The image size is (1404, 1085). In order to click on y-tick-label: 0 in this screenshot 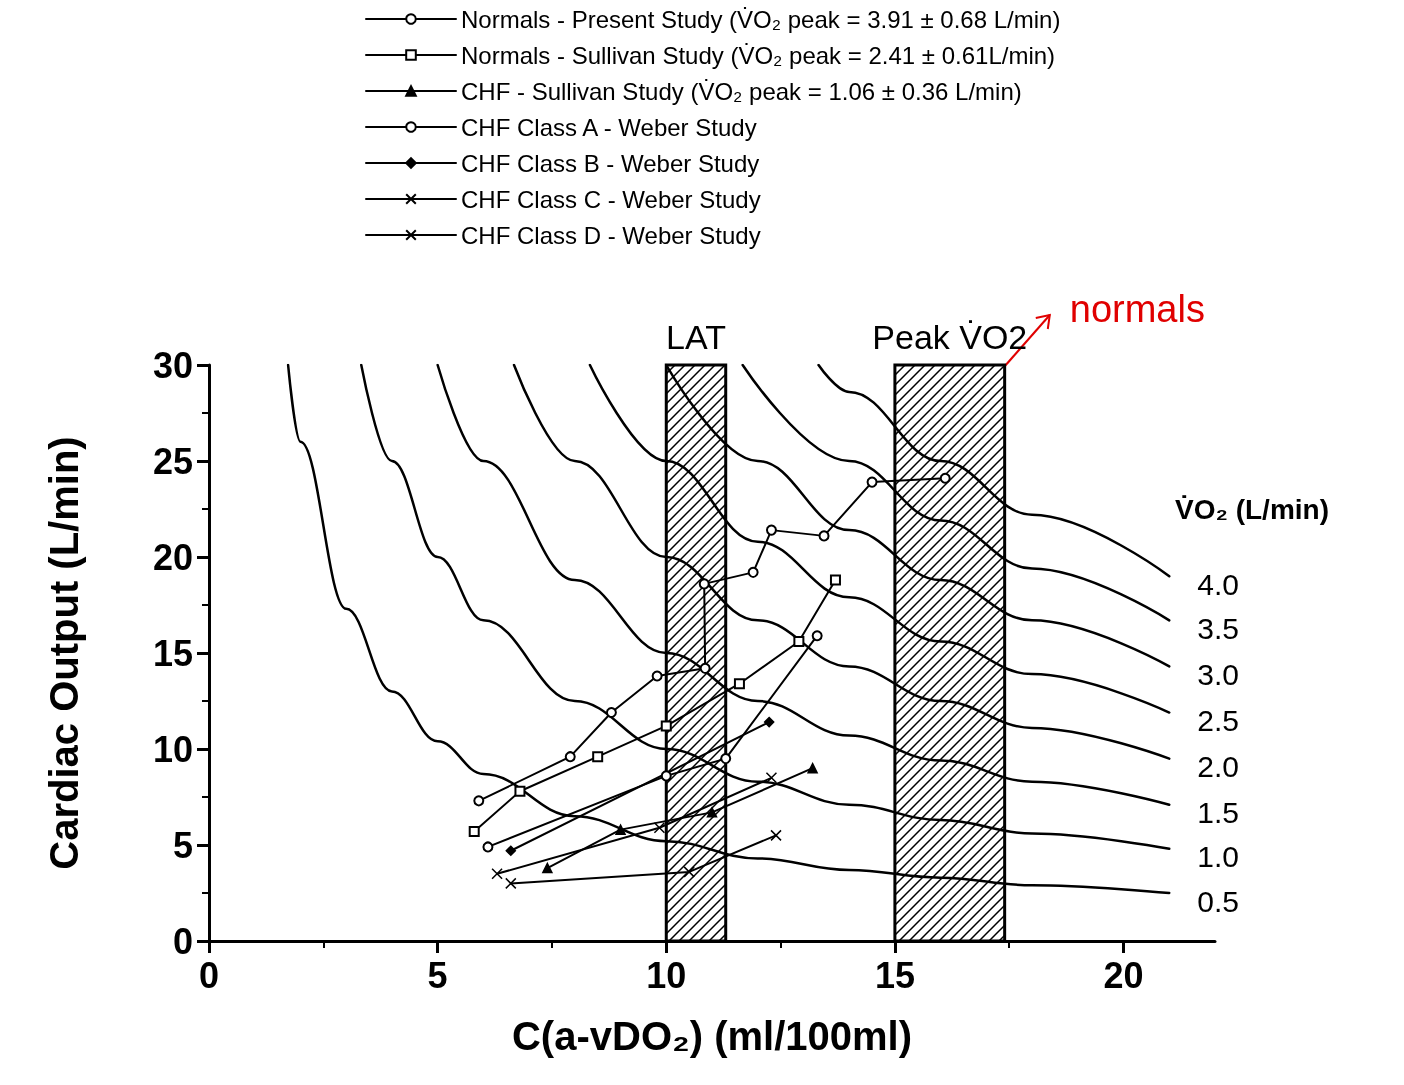, I will do `click(182, 941)`.